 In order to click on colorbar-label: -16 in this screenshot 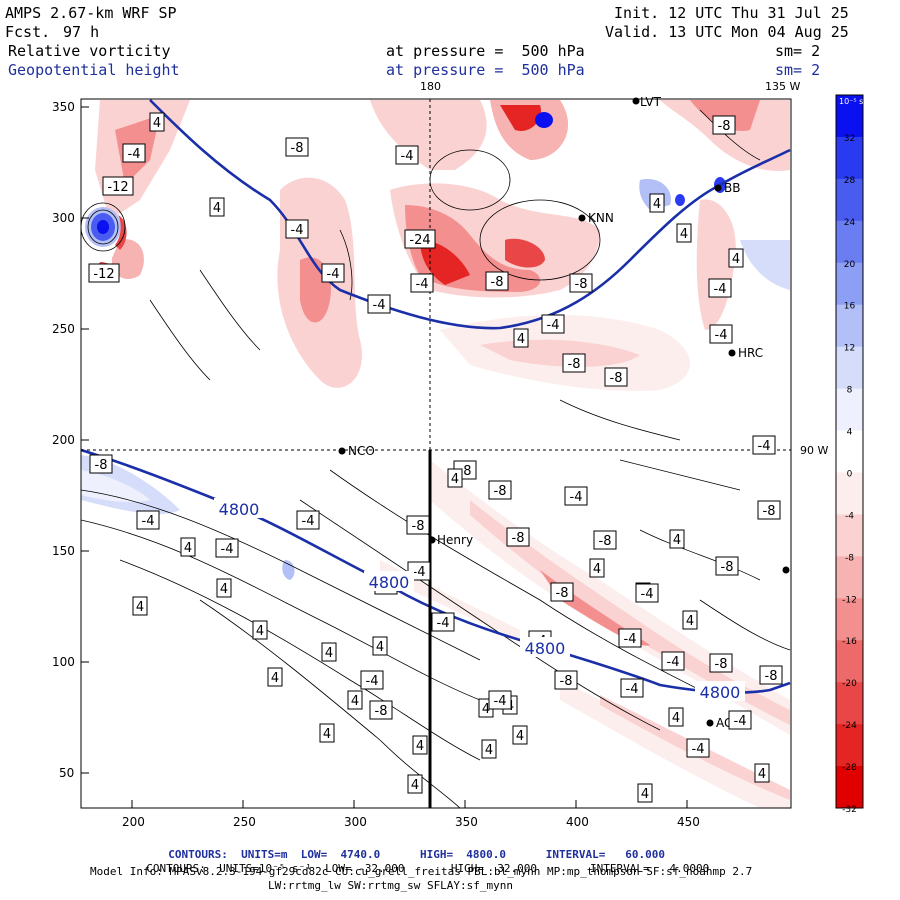, I will do `click(849, 642)`.